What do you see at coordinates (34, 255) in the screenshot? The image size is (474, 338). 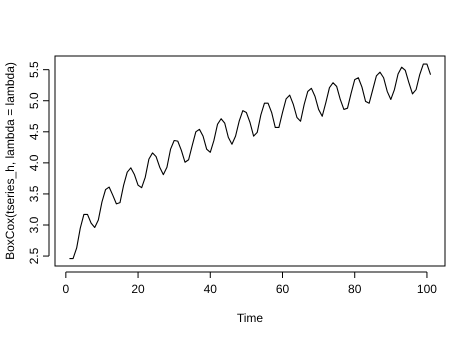 I see `y-tick-label: 2.5` at bounding box center [34, 255].